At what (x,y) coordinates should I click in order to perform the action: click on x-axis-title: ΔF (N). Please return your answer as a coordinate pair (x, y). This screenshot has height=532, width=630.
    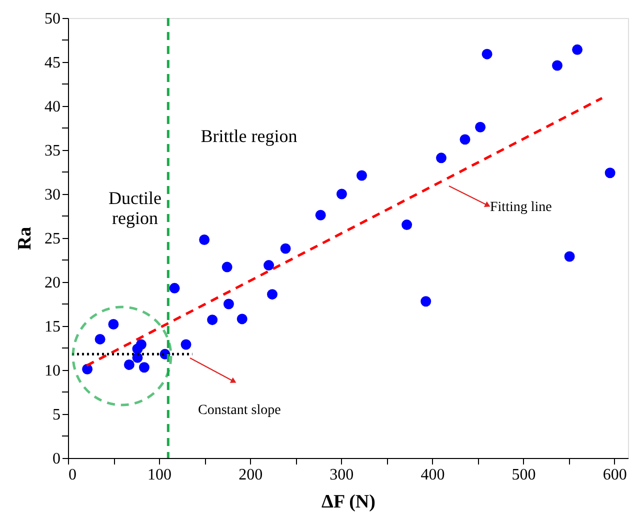
    Looking at the image, I should click on (349, 502).